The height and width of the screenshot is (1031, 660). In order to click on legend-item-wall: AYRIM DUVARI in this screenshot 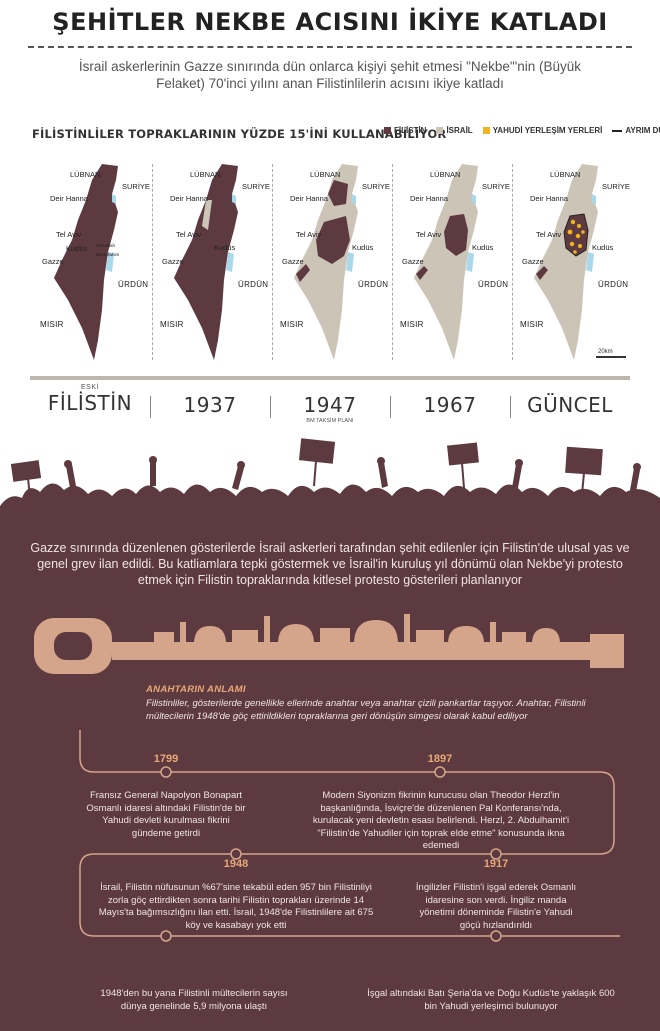, I will do `click(636, 130)`.